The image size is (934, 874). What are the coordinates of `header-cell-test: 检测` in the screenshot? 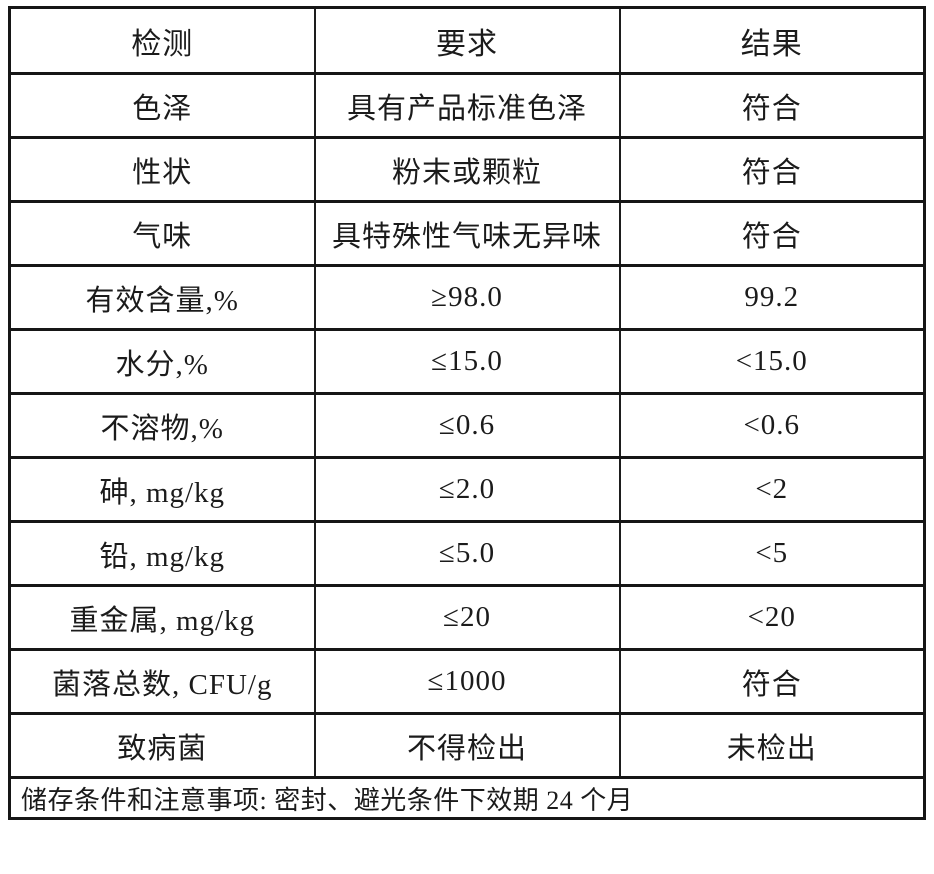 It's located at (162, 40).